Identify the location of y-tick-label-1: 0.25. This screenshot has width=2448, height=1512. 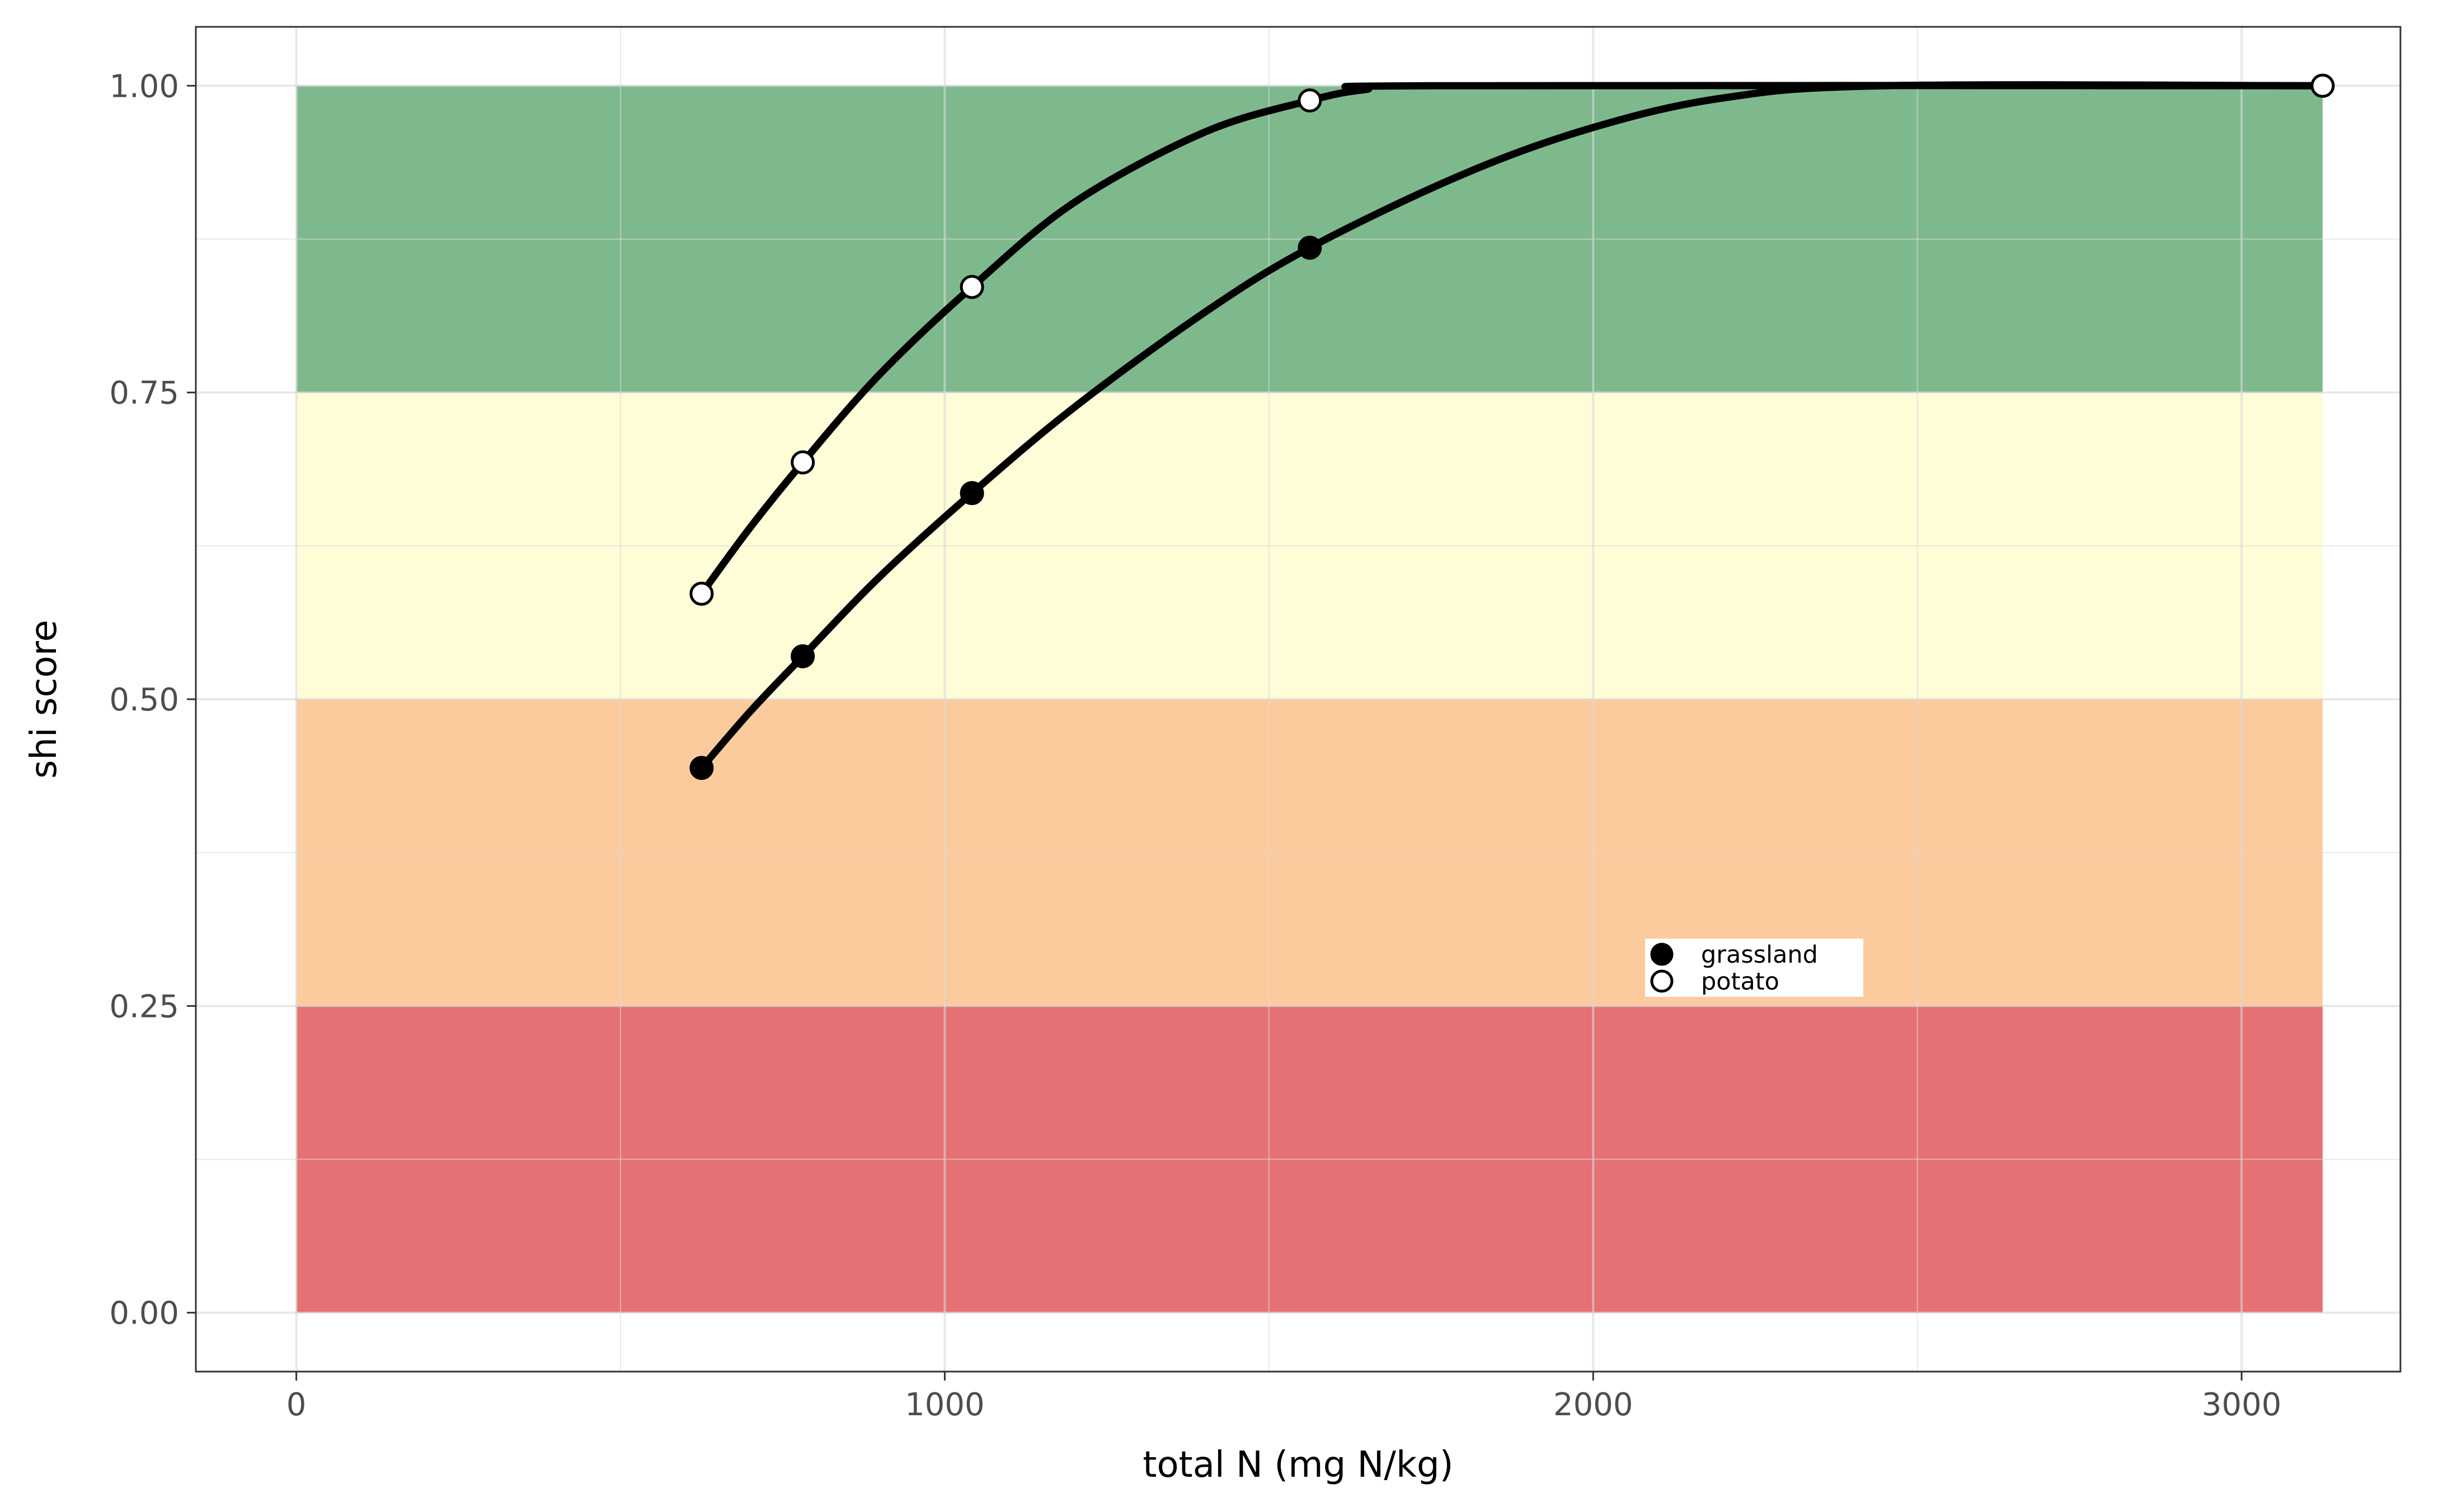
(144, 1007).